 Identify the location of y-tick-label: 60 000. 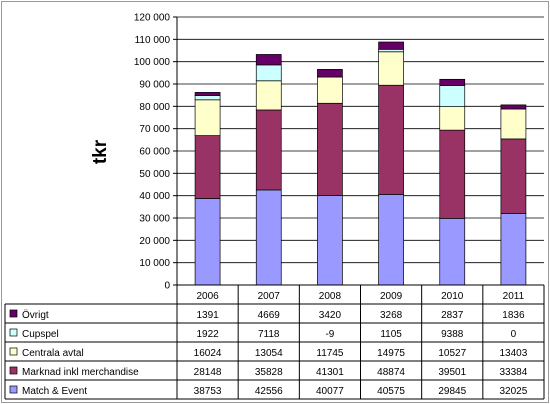
(154, 152).